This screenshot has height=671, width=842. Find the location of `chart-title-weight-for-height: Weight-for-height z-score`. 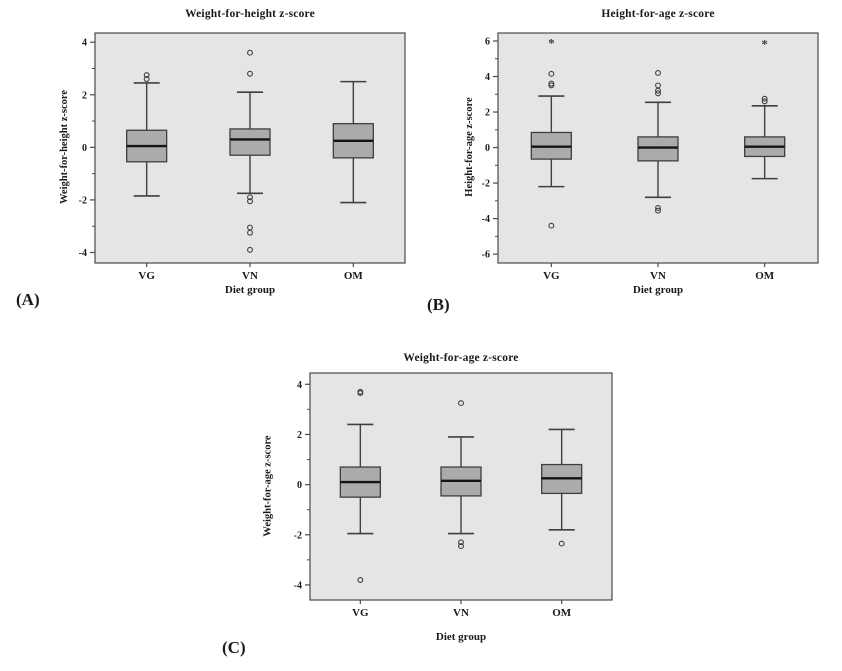

chart-title-weight-for-height: Weight-for-height z-score is located at coordinates (250, 14).